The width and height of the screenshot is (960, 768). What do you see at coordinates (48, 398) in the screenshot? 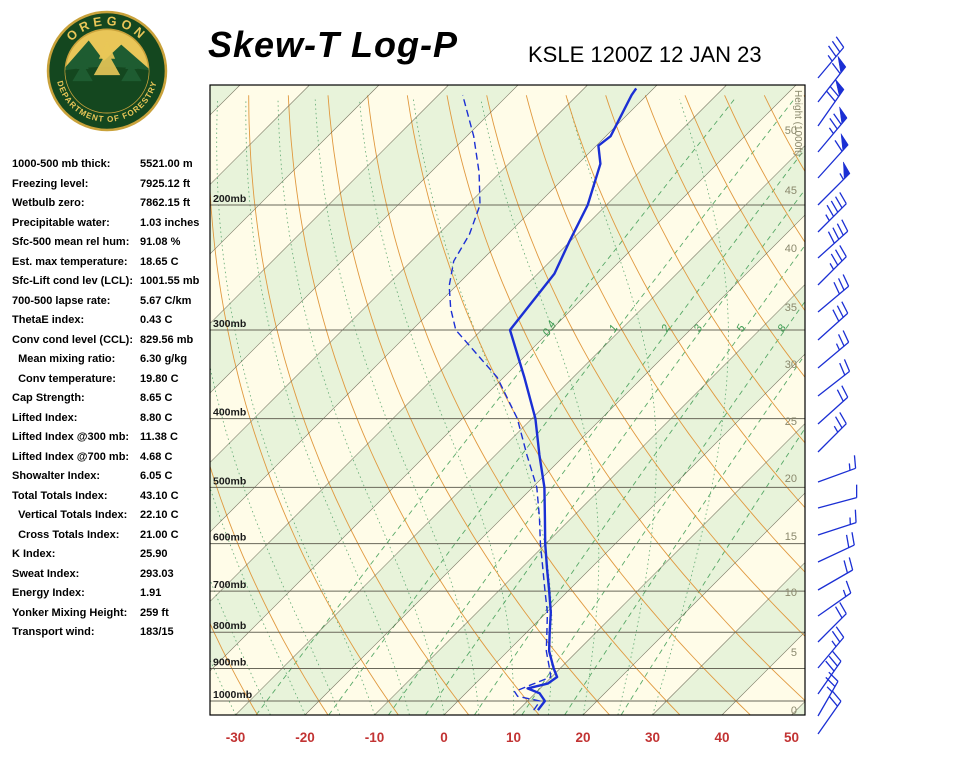
I see `stat-label: Cap Strength:` at bounding box center [48, 398].